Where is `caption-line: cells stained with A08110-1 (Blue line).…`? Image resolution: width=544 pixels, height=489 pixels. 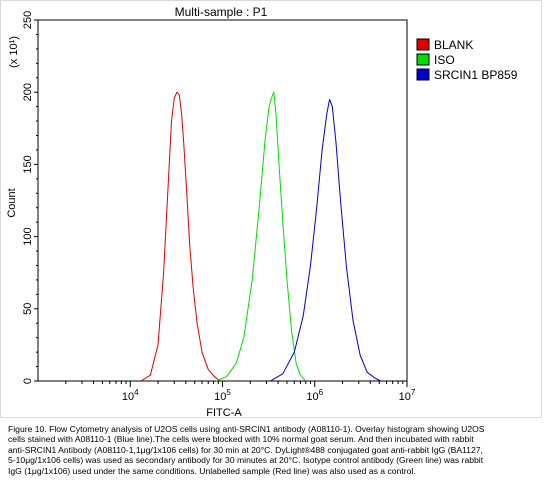
caption-line: cells stained with A08110-1 (Blue line).… is located at coordinates (241, 439).